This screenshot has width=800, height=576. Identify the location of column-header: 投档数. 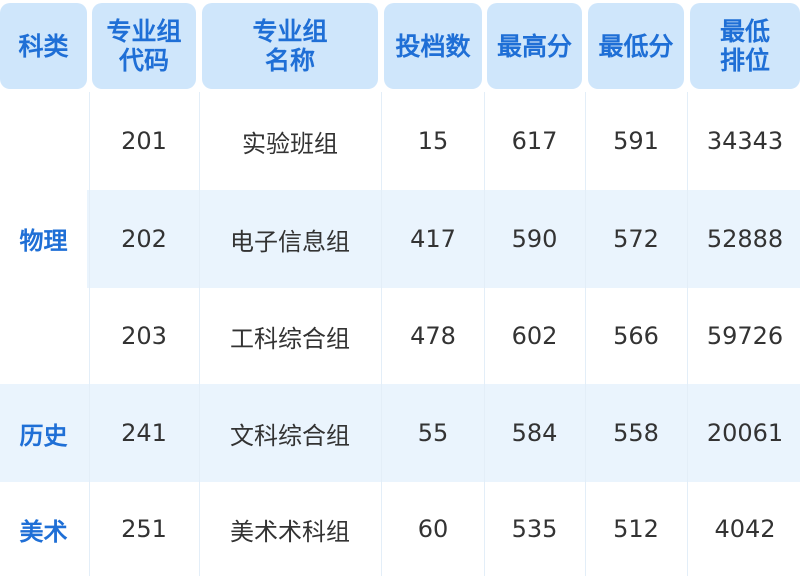
(433, 46).